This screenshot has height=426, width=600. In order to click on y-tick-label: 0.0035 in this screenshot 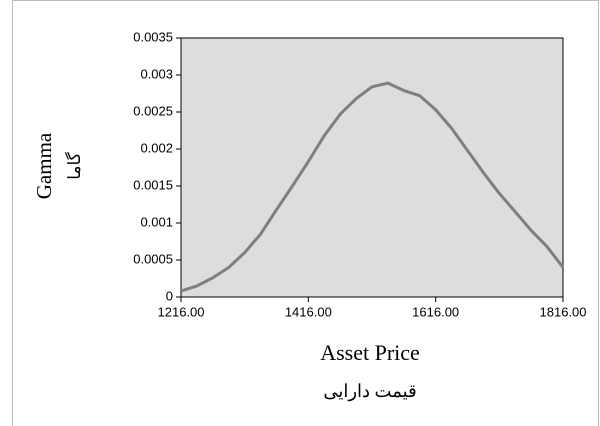, I will do `click(153, 36)`.